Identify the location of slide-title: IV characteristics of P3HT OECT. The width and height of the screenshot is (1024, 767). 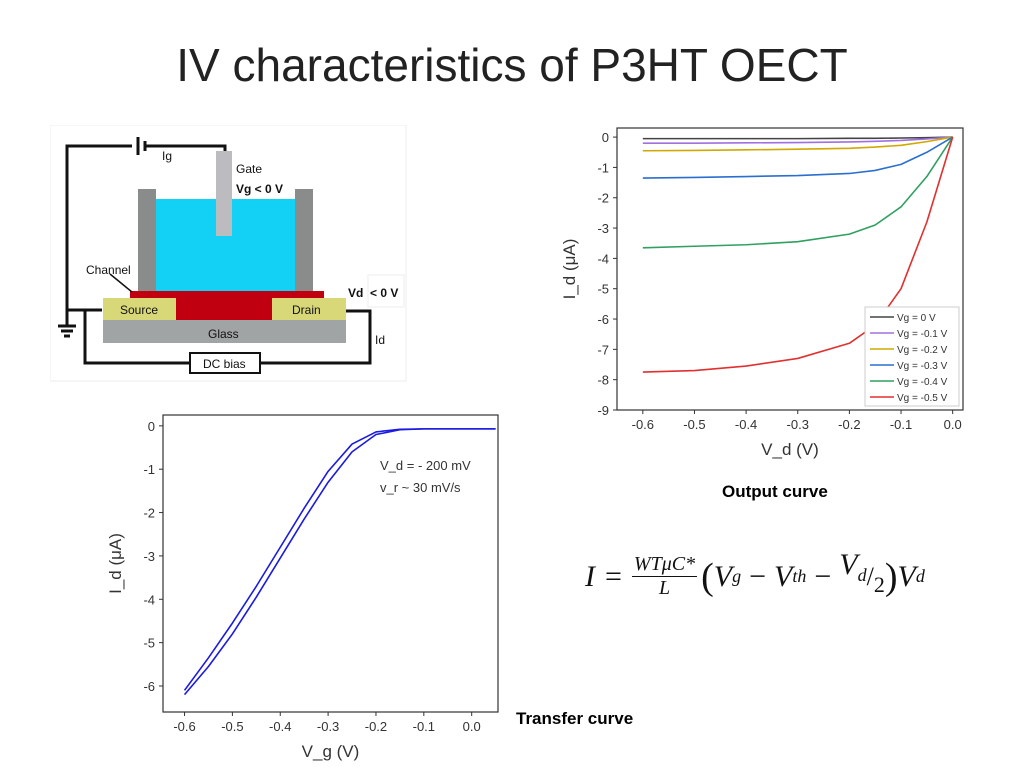
(512, 65).